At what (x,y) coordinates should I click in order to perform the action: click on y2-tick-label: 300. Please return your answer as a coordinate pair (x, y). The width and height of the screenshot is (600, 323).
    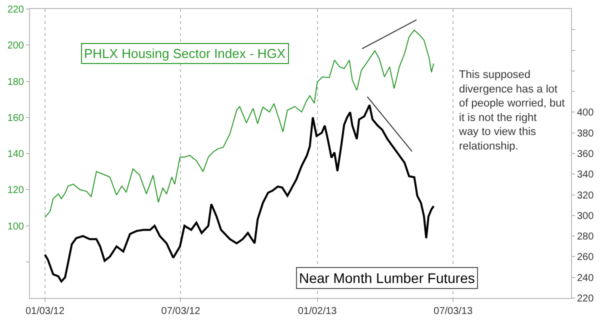
    Looking at the image, I should click on (585, 216).